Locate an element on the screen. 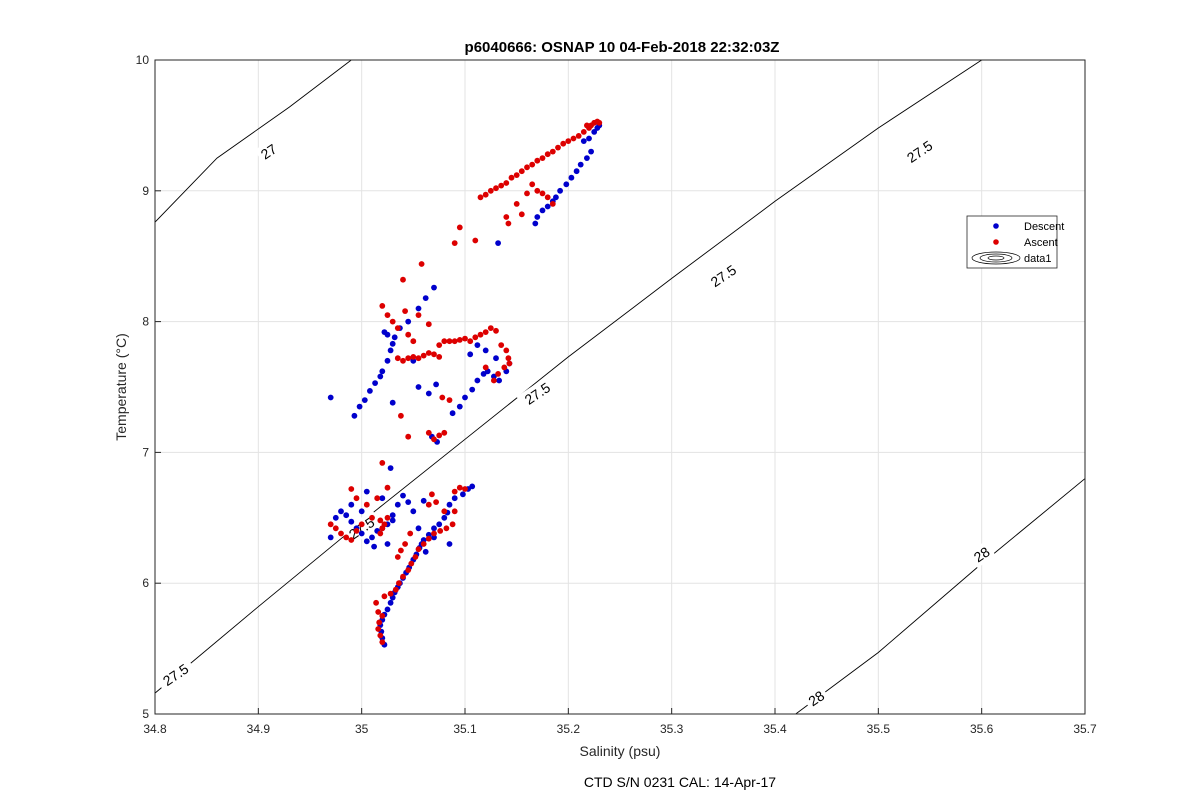 Image resolution: width=1200 pixels, height=804 pixels. contour-label: 28 is located at coordinates (982, 554).